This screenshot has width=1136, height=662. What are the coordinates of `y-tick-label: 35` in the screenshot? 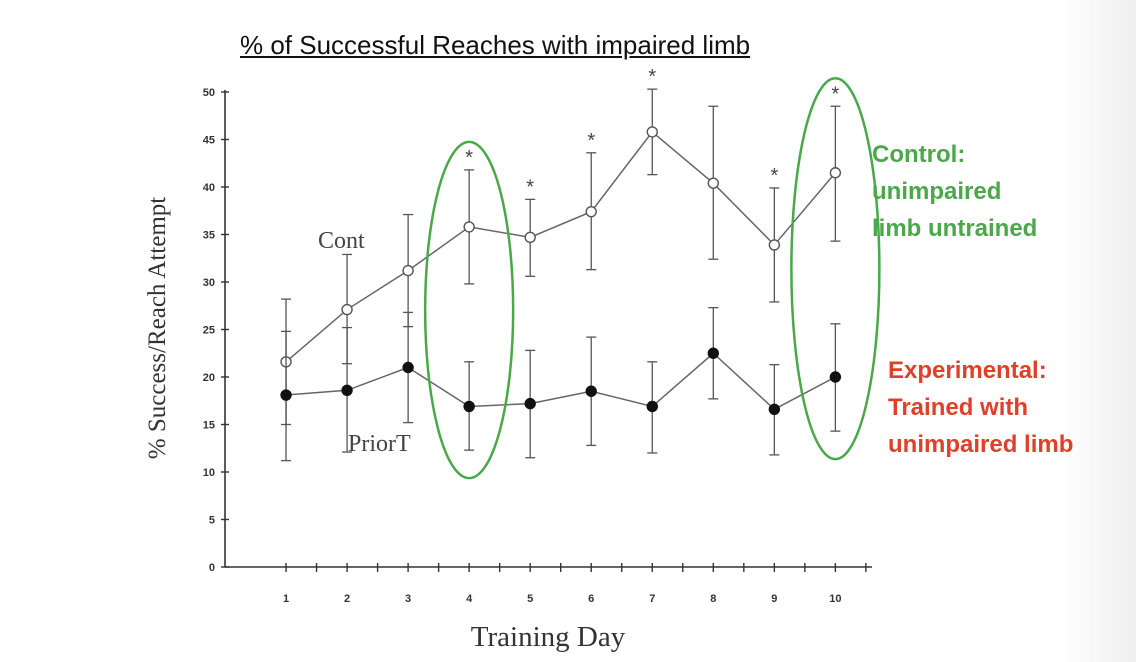 It's located at (209, 236).